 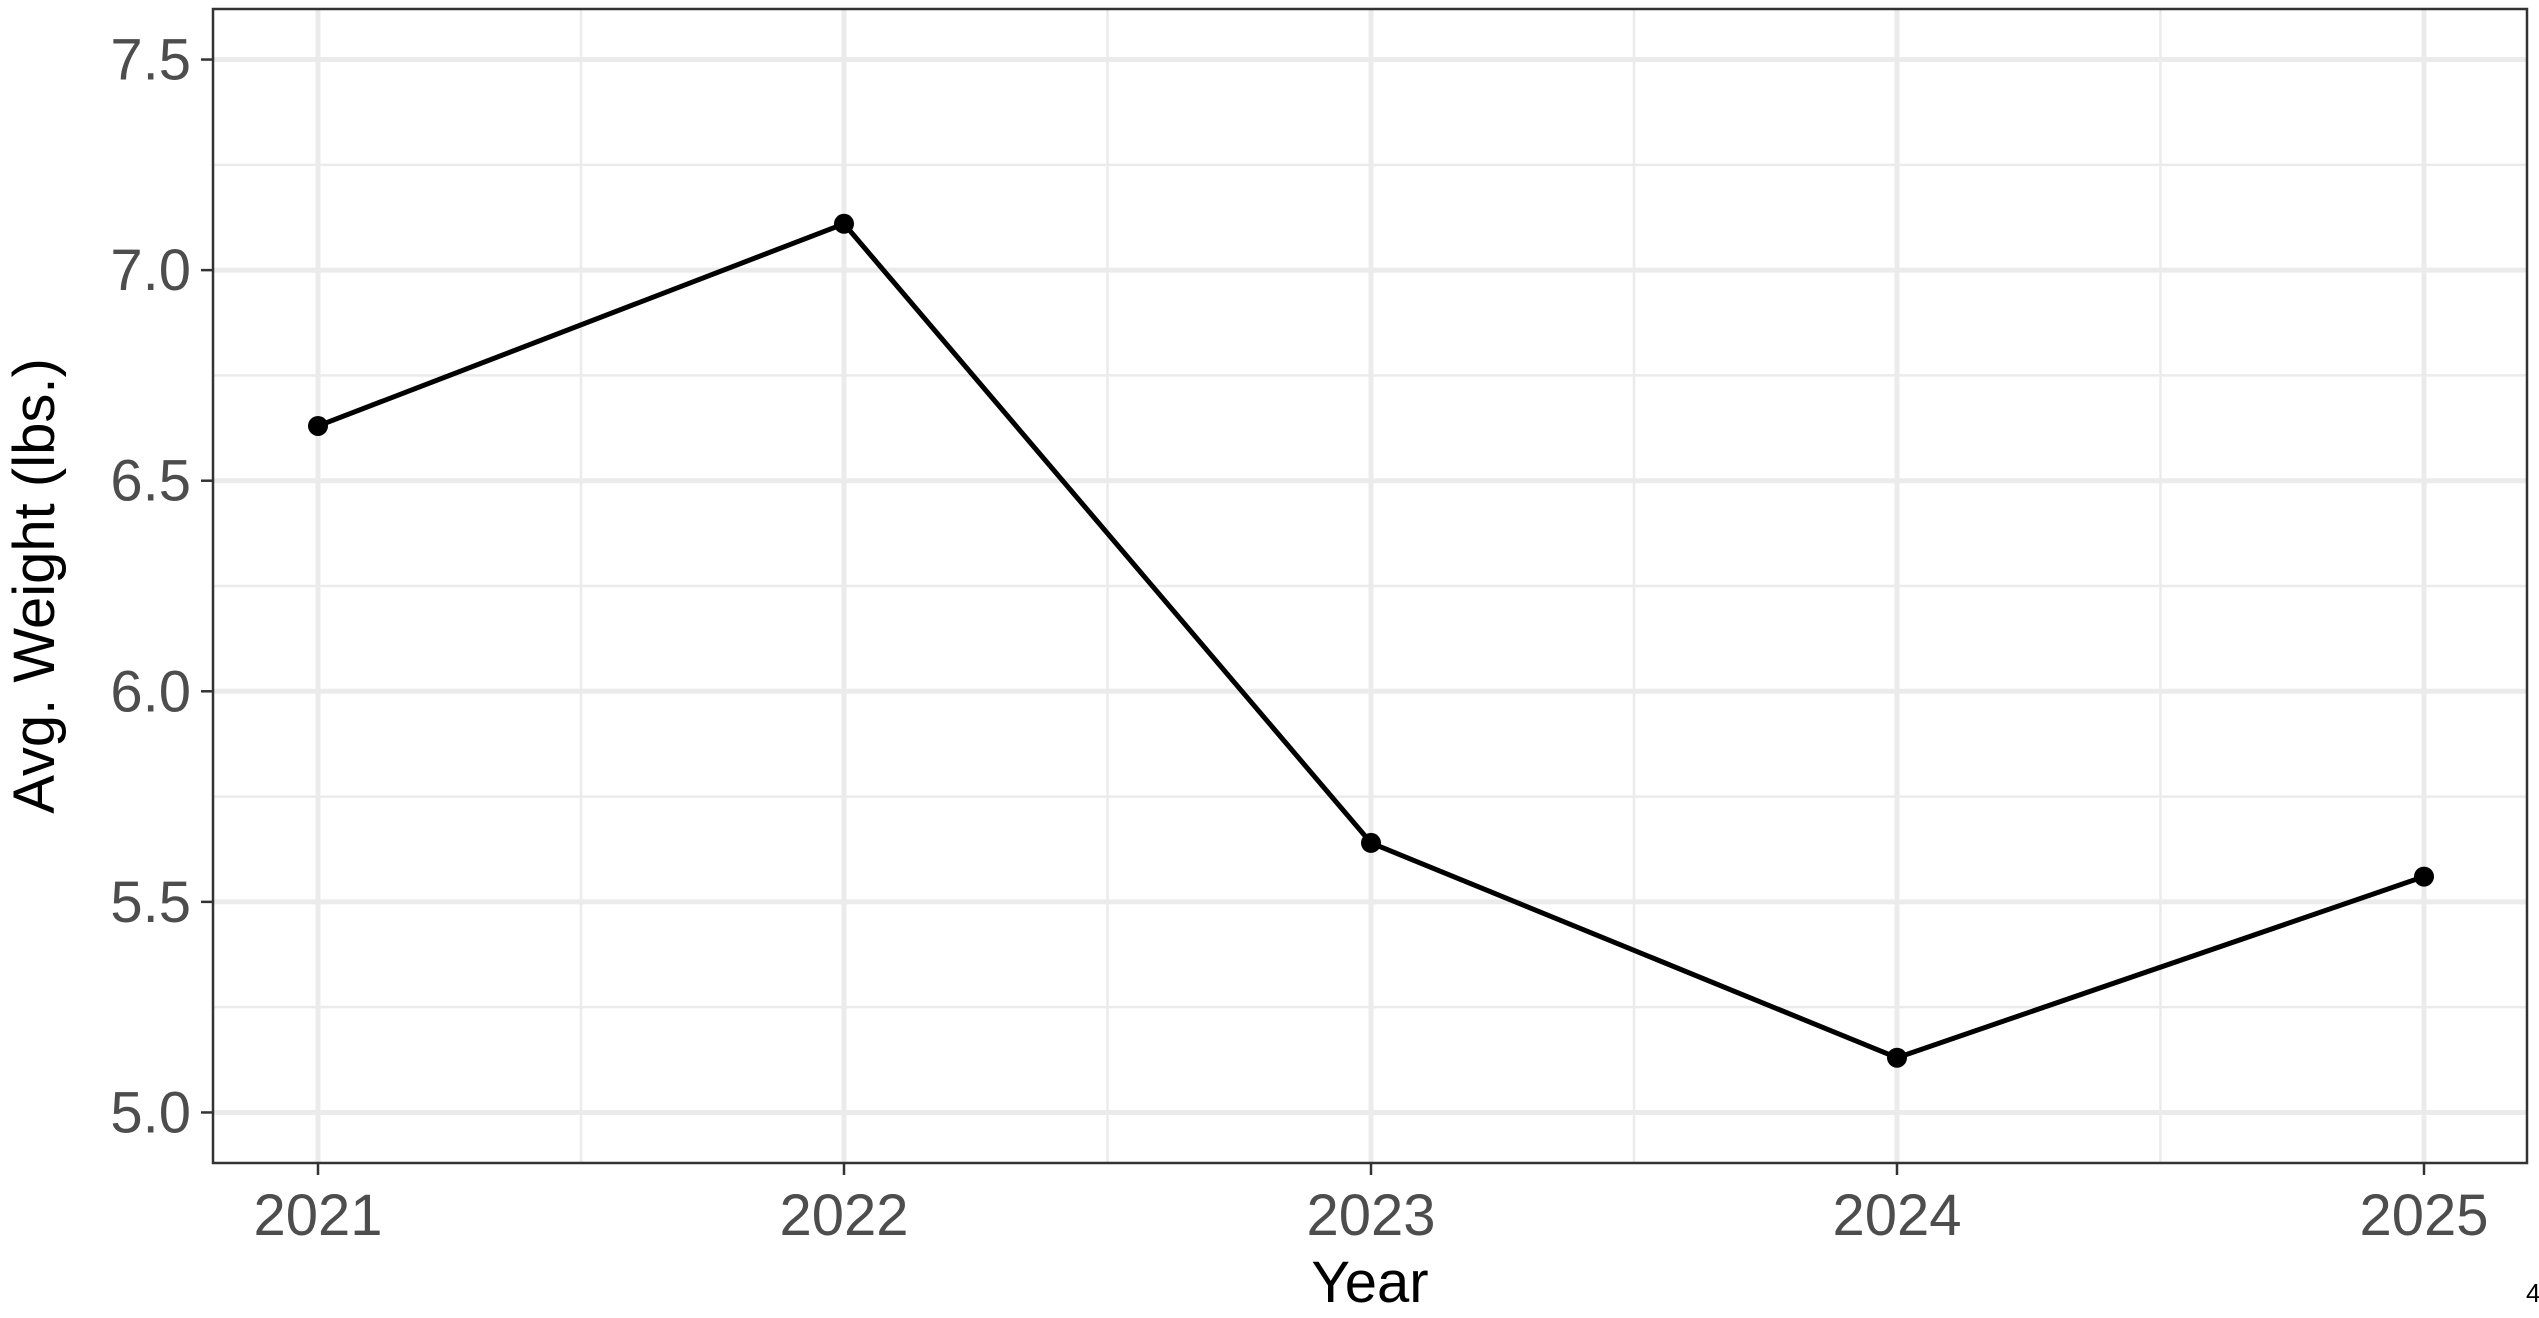 I want to click on x-tick-label: 2023, so click(x=1370, y=1215).